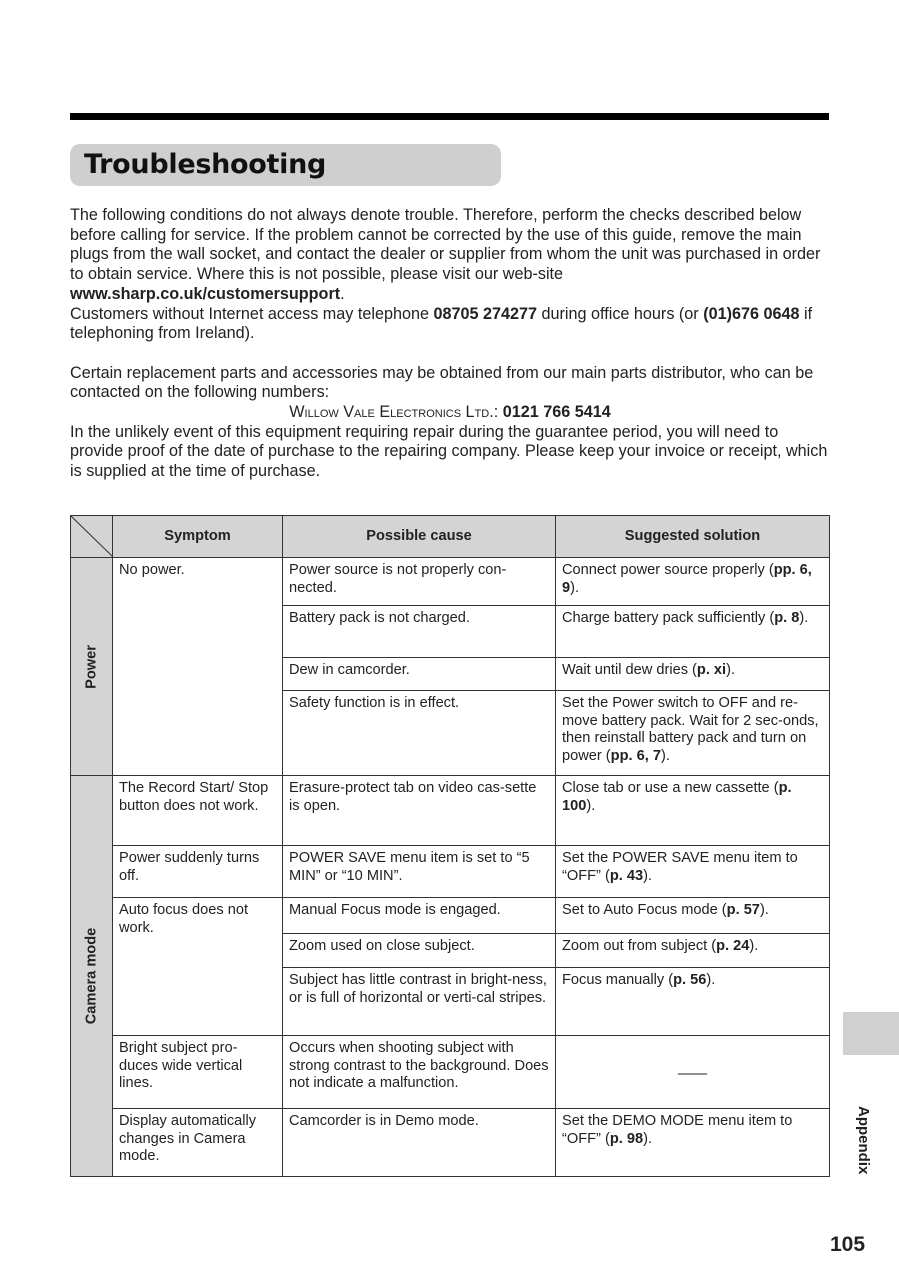 The height and width of the screenshot is (1280, 899). Describe the element at coordinates (687, 579) in the screenshot. I see `page-reference: pp. 6, 9` at that location.